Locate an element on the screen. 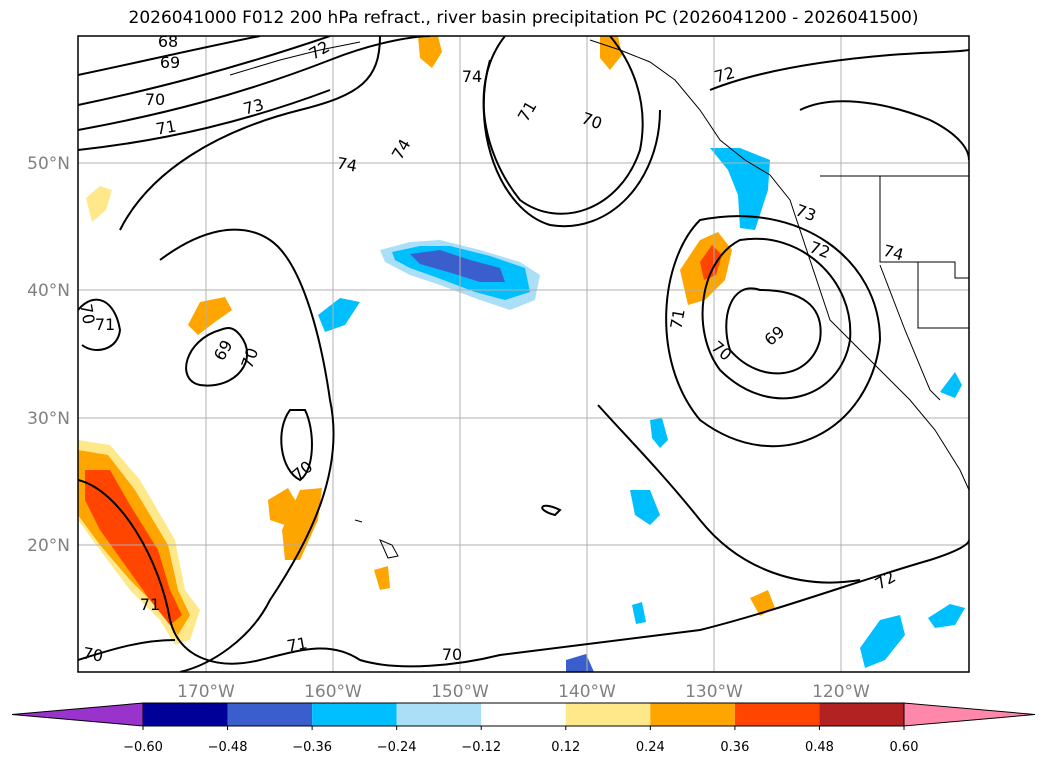 The width and height of the screenshot is (1047, 765). contour-70-west is located at coordinates (217, 357).